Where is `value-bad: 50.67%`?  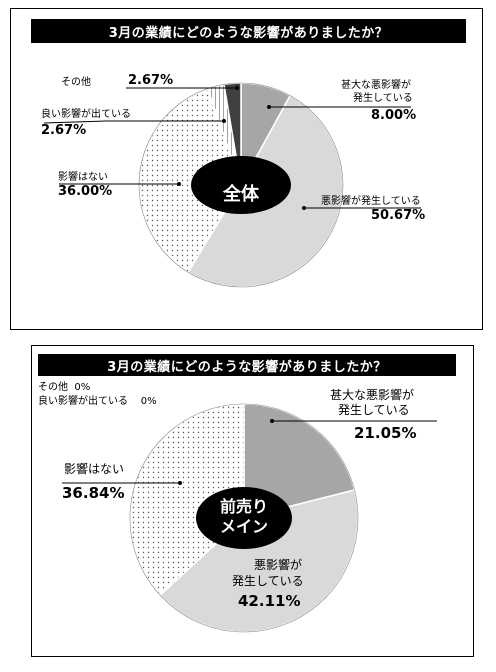
value-bad: 50.67% is located at coordinates (398, 215).